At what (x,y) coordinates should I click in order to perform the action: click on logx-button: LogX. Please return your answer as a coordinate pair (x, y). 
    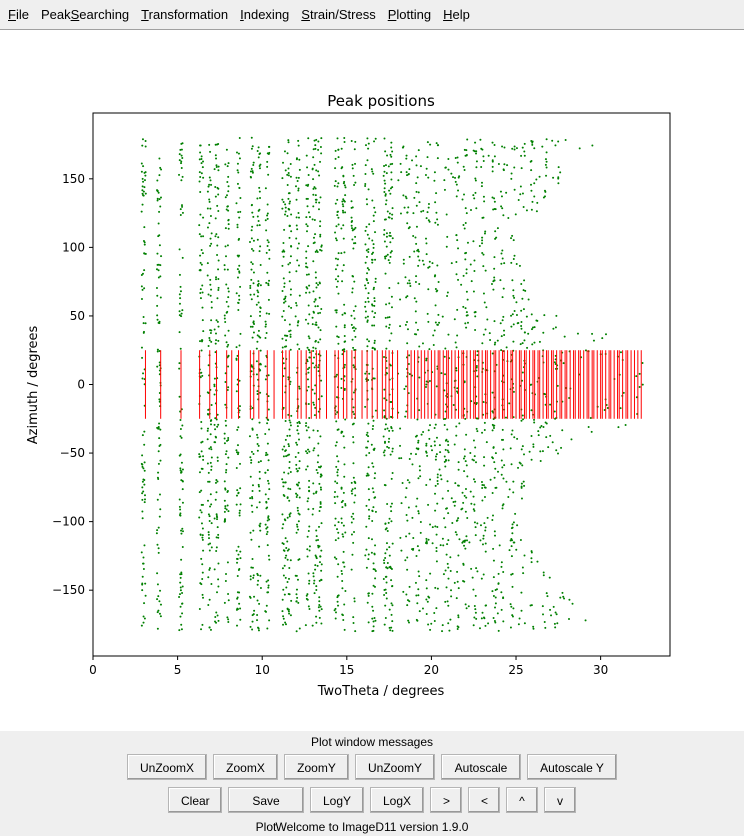
    Looking at the image, I should click on (397, 800).